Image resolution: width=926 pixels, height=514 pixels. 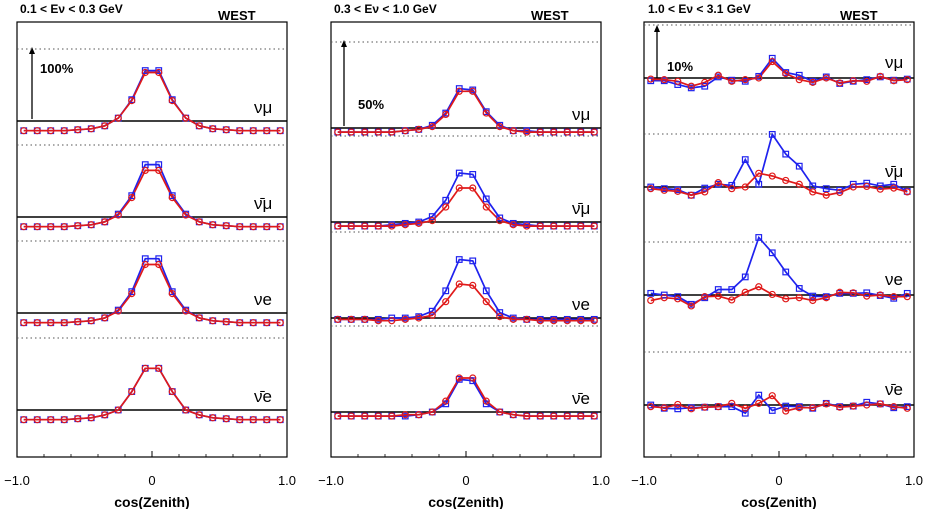 I want to click on energy-label: 1.0 < Eν < 3.1 GeV, so click(x=699, y=9).